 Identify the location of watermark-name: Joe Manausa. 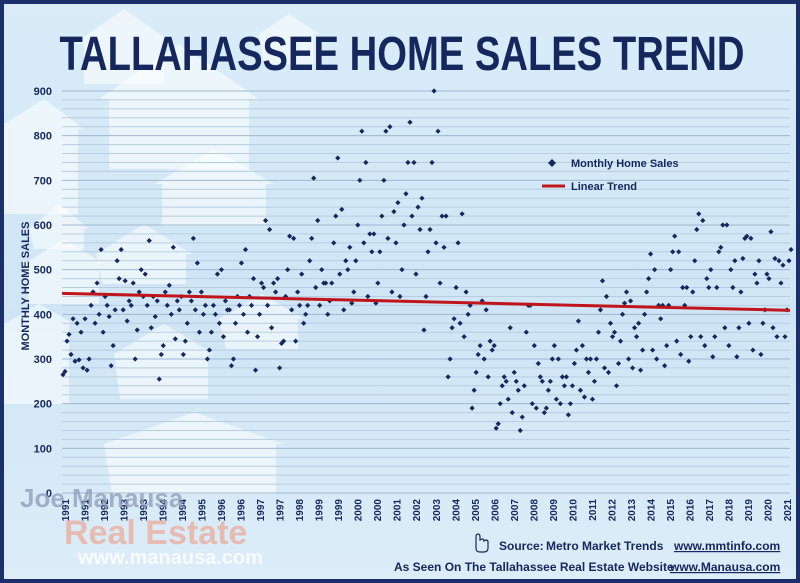
(102, 498).